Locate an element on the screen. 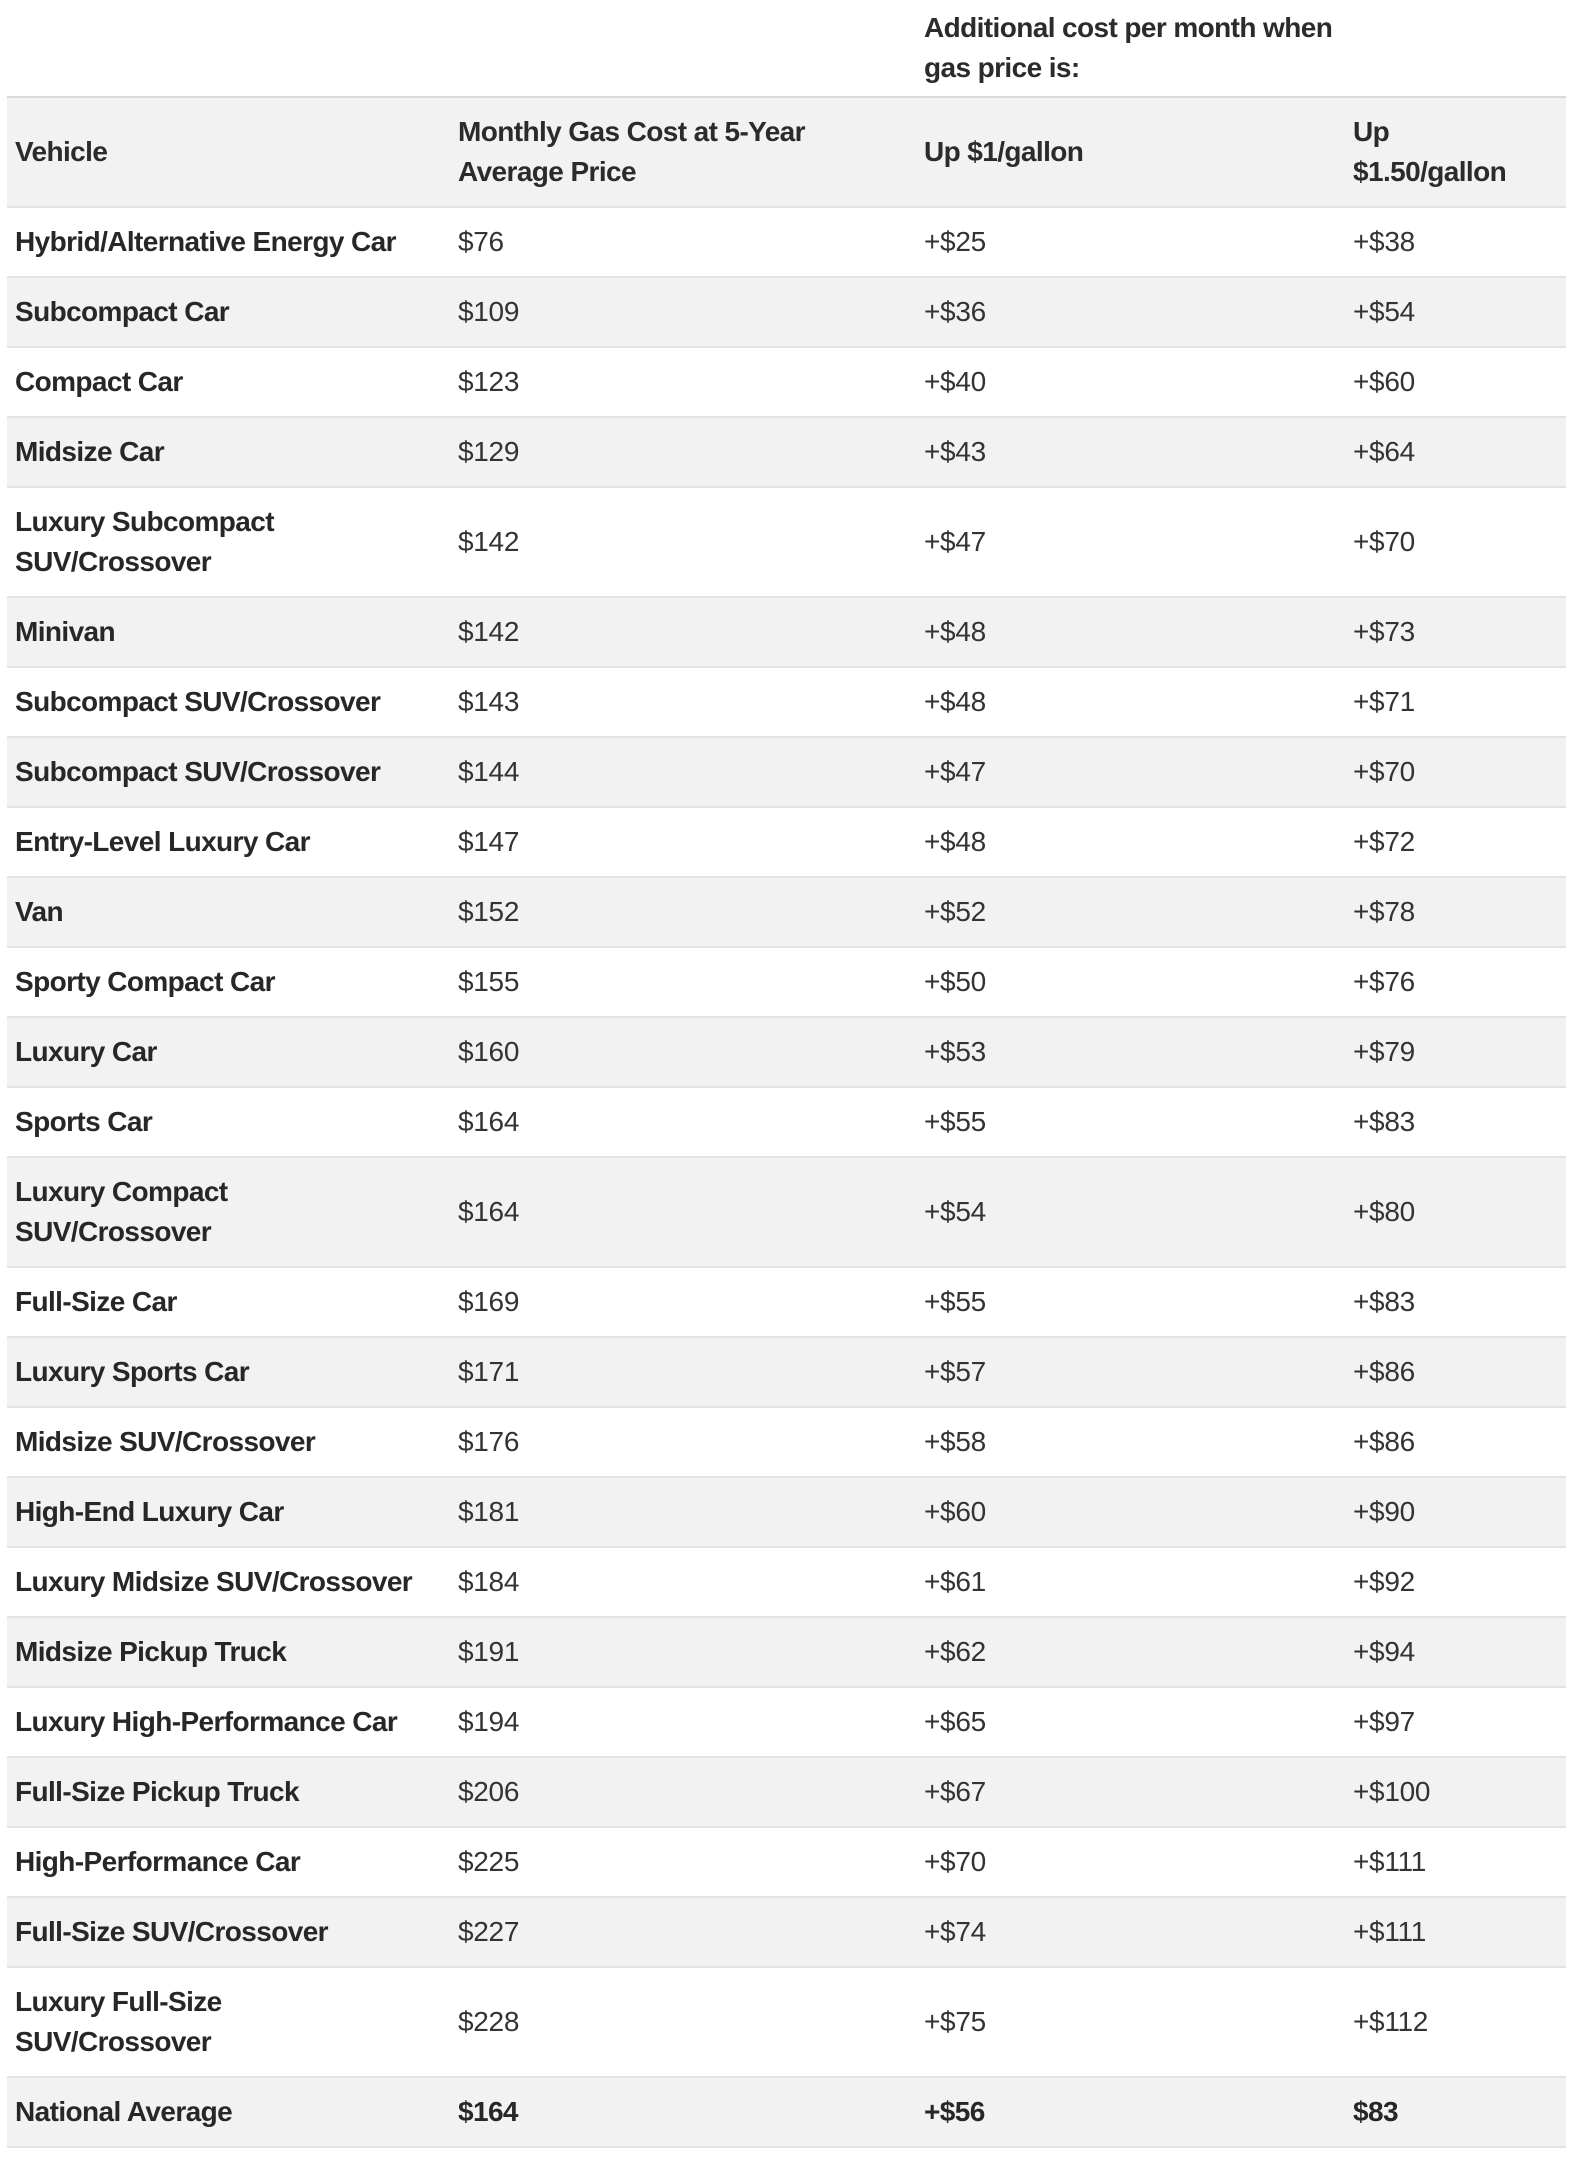 The height and width of the screenshot is (2178, 1582). up-1-dollar-cell: +$75 is located at coordinates (955, 2021).